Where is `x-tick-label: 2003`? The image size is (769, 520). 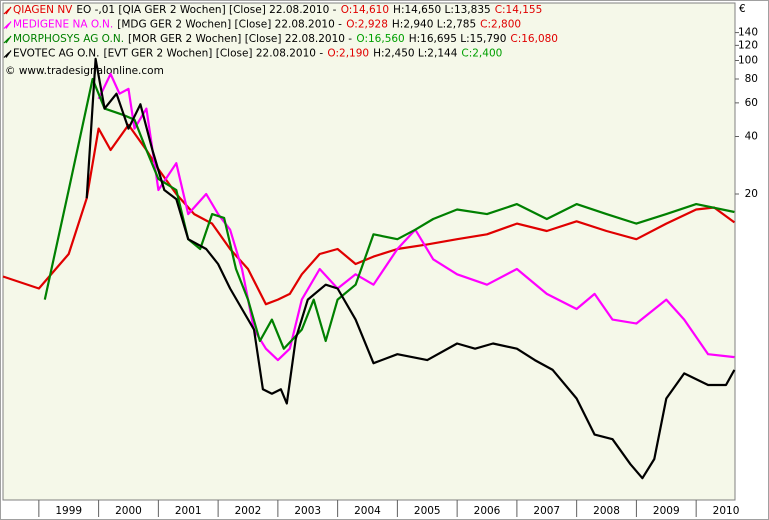 x-tick-label: 2003 is located at coordinates (307, 511).